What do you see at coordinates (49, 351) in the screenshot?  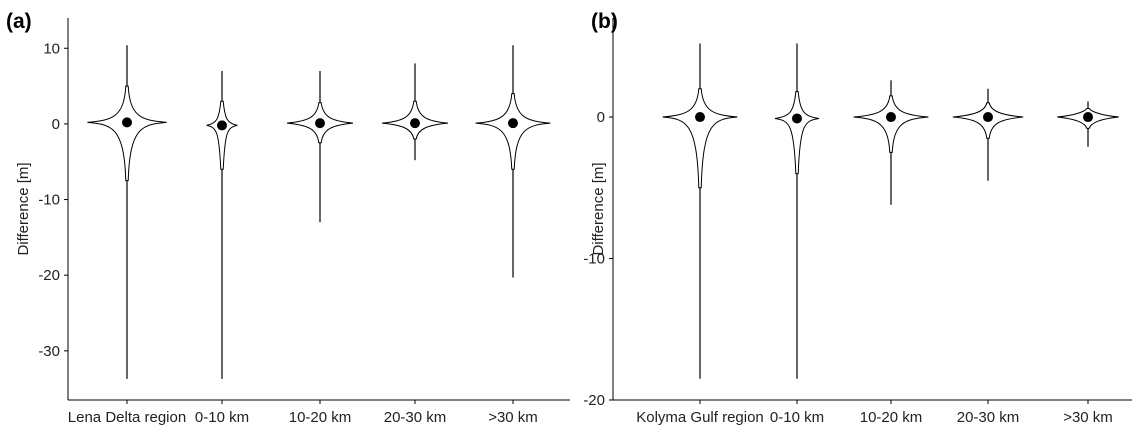 I see `y-tick-label: -30` at bounding box center [49, 351].